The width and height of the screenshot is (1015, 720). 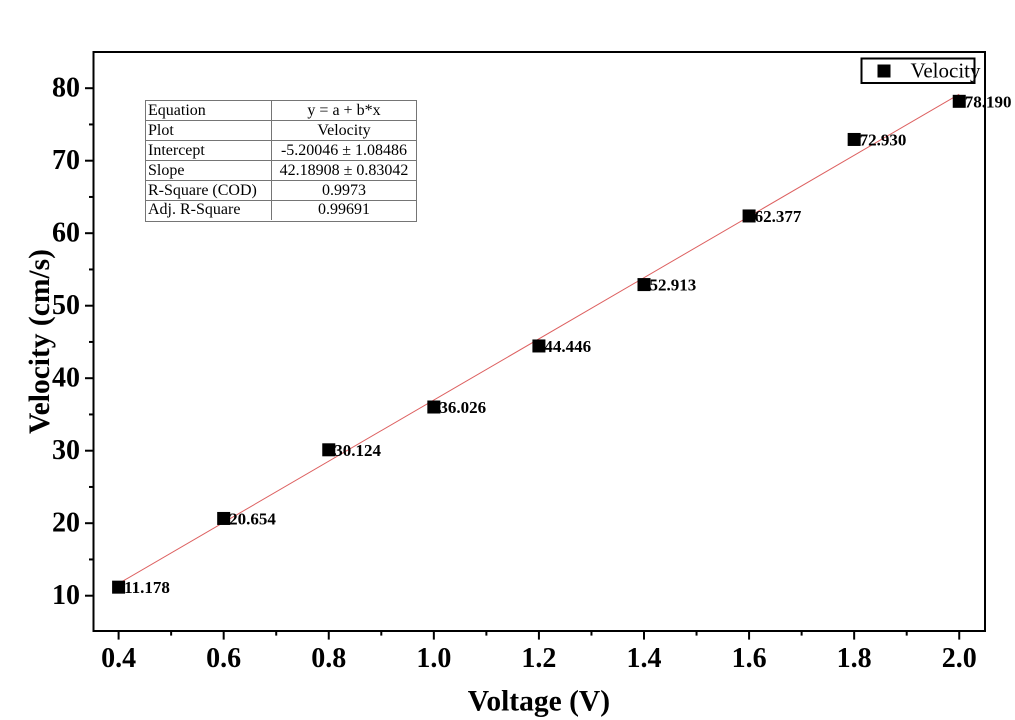 I want to click on stat-label: Adj. R-Square, so click(x=209, y=210).